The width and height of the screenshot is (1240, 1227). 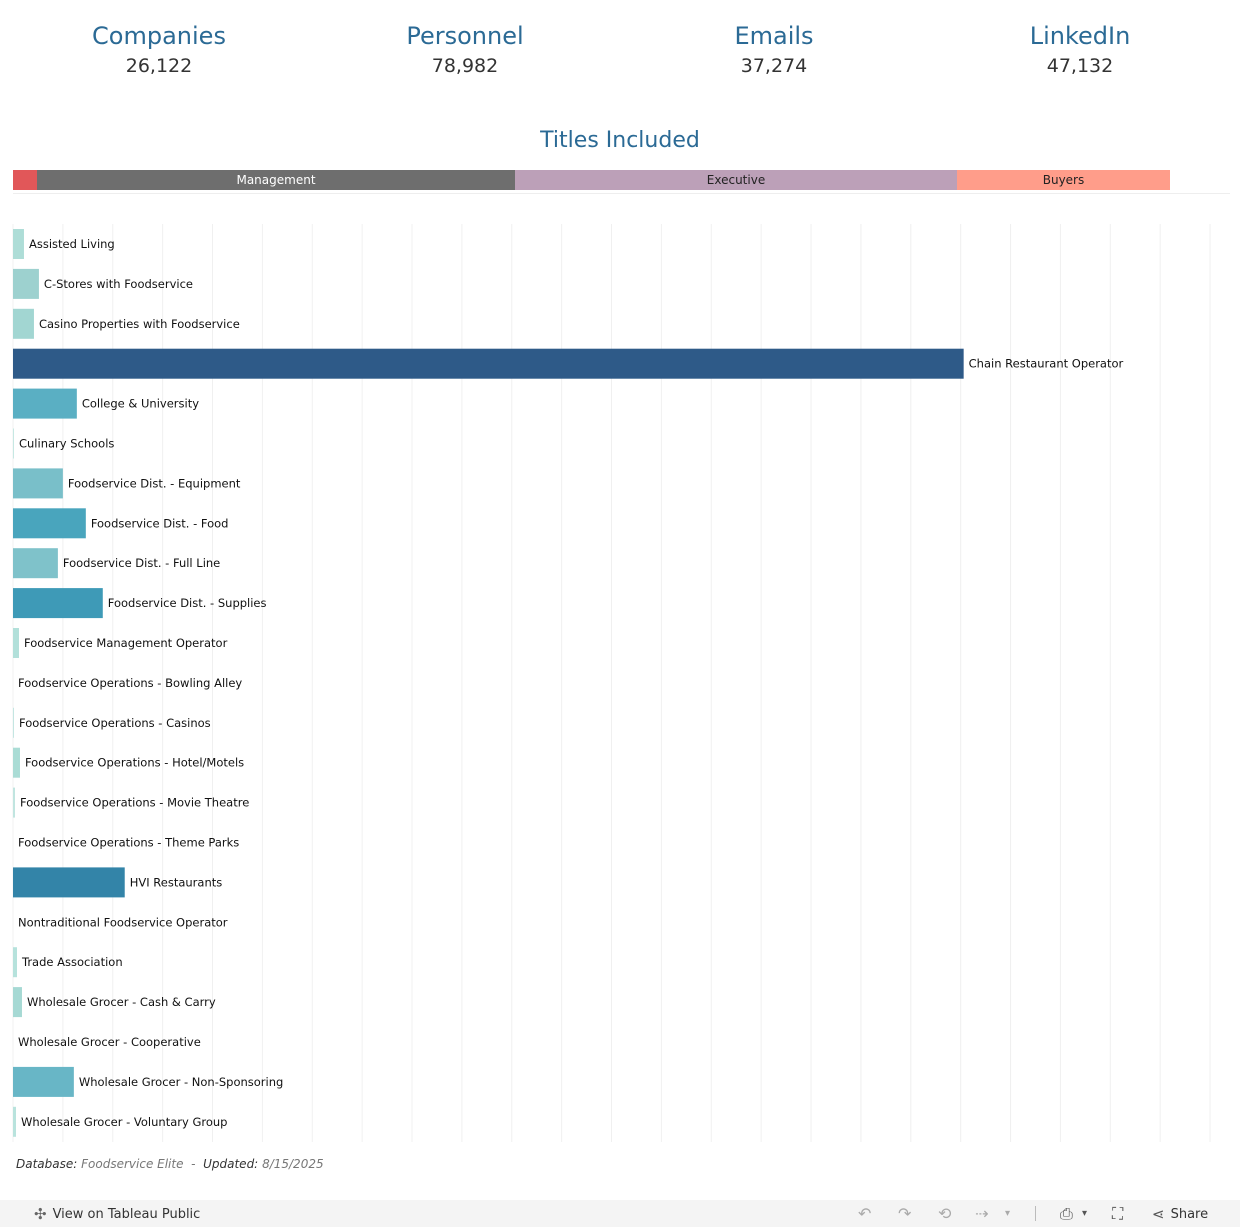 I want to click on bar-label: Wholesale Grocer - Cooperative, so click(x=109, y=1042).